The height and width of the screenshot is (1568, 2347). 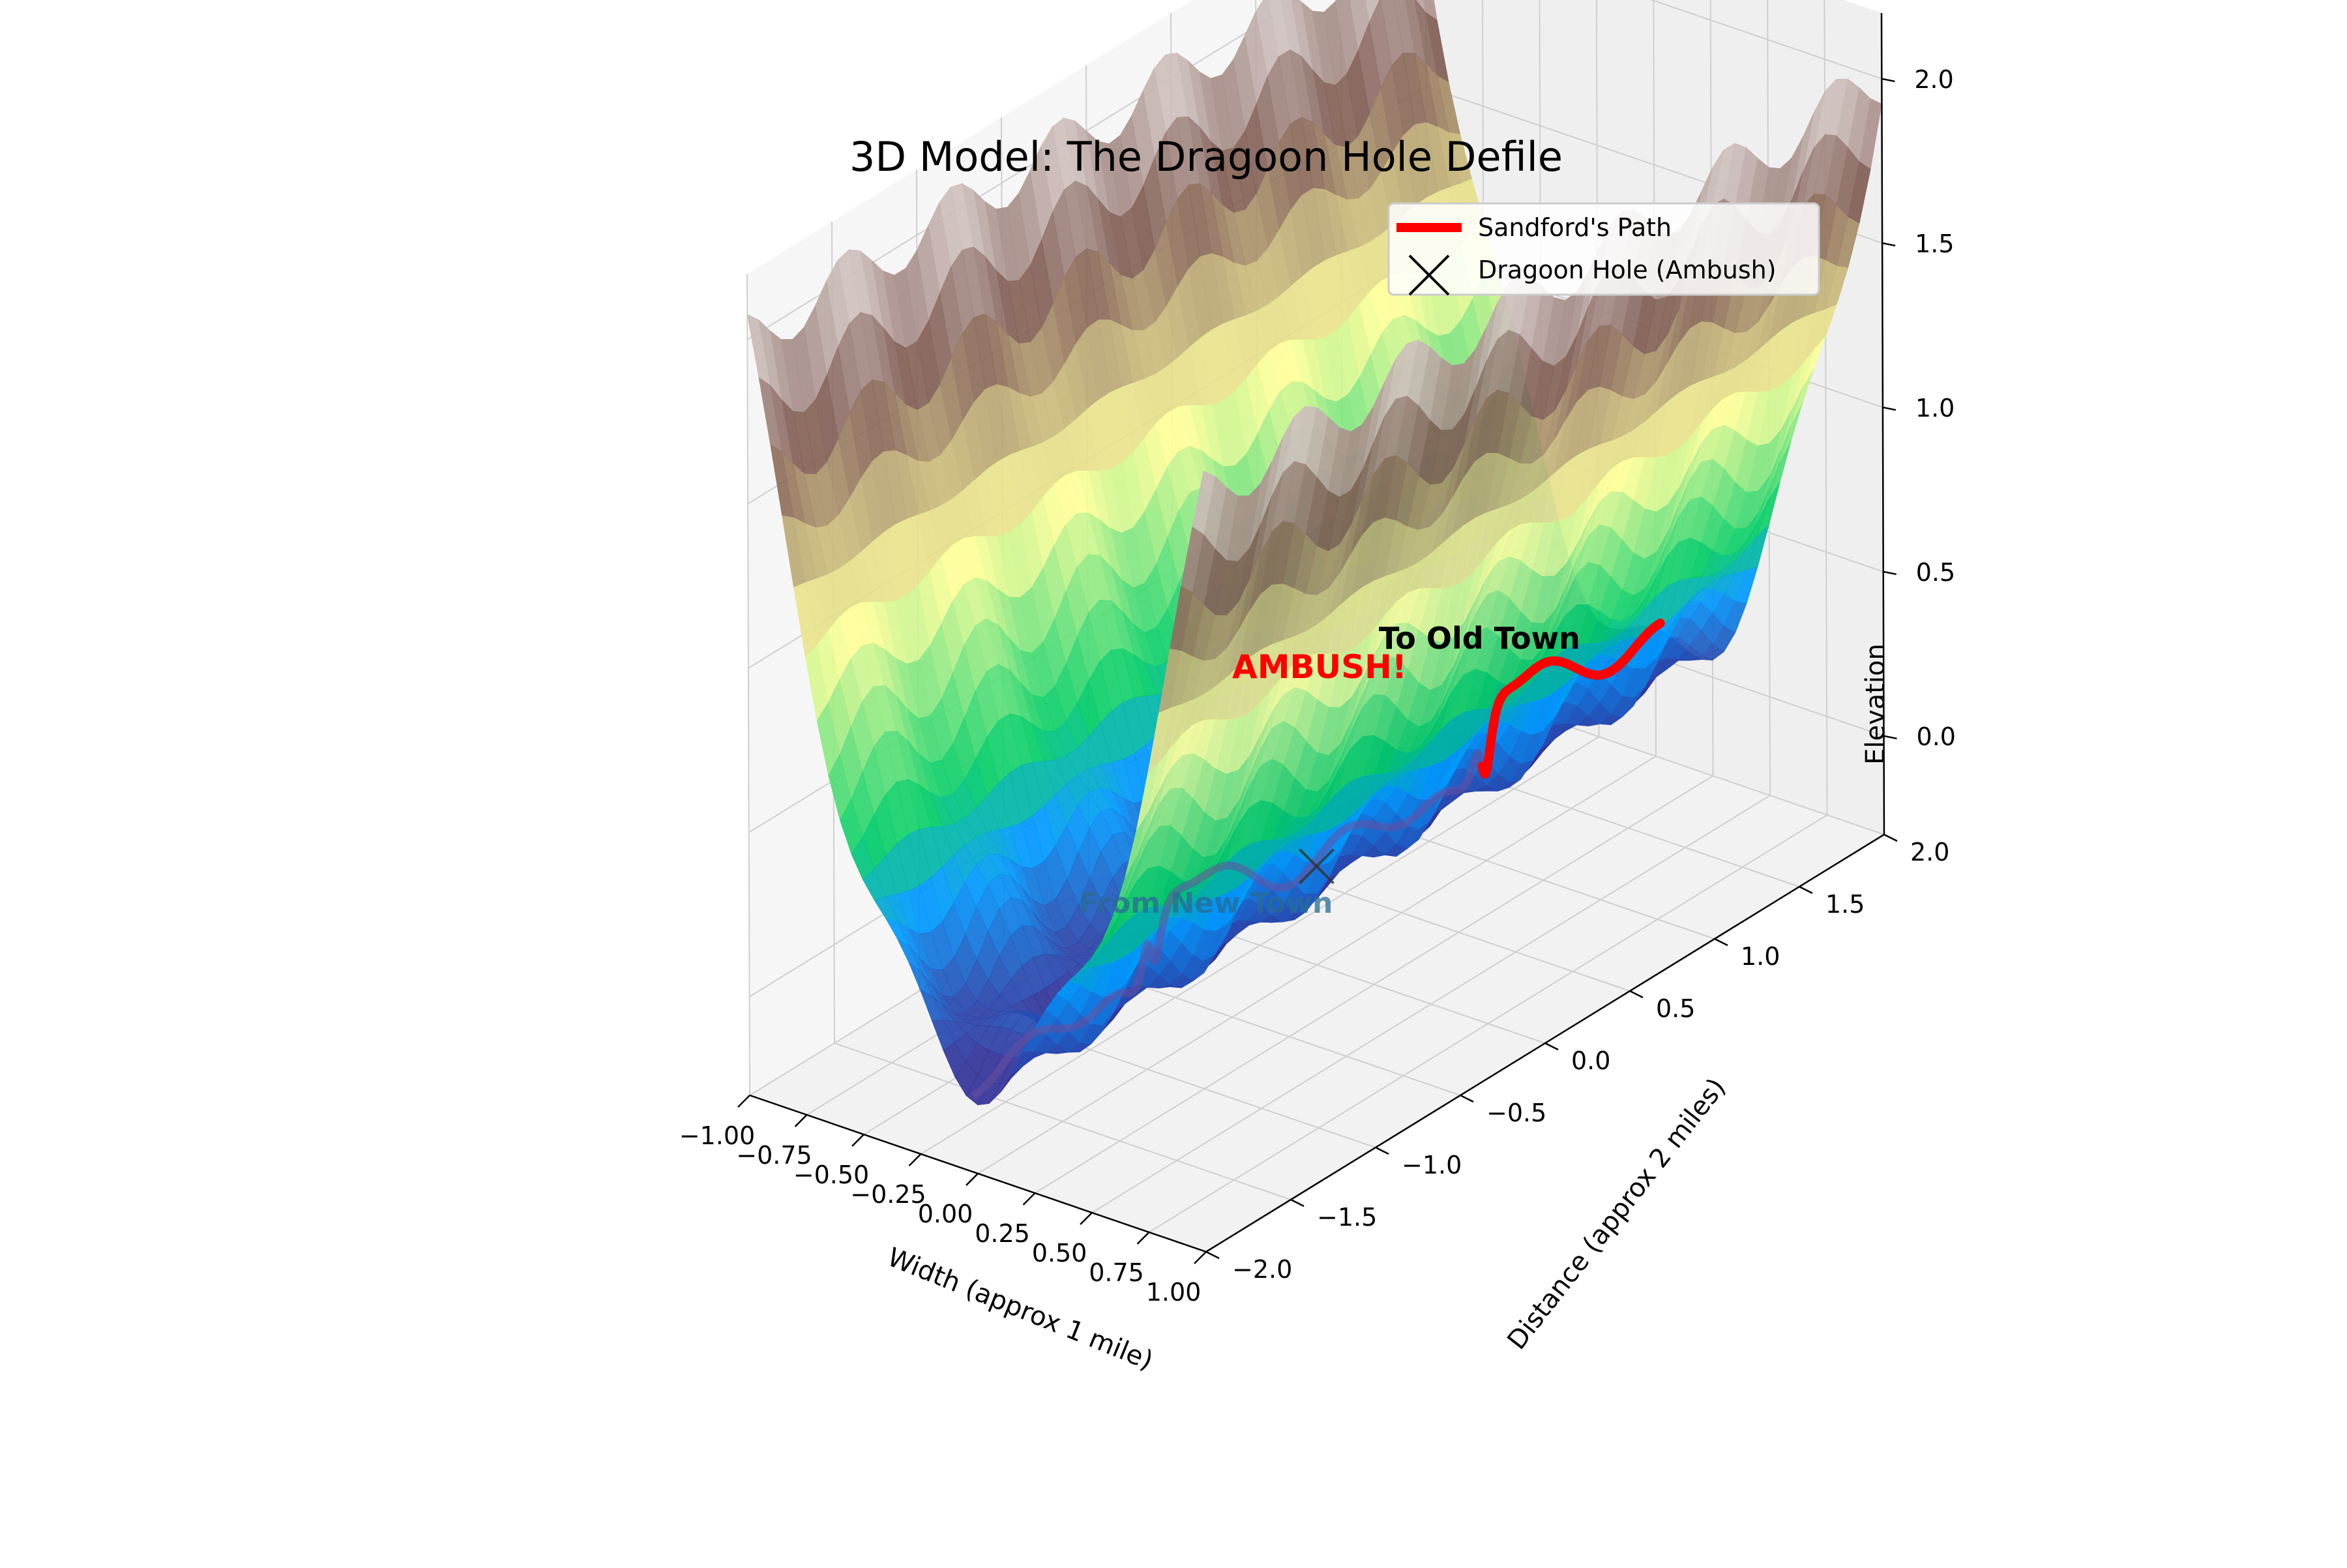 What do you see at coordinates (945, 1214) in the screenshot?
I see `x-tick-label: 0.00` at bounding box center [945, 1214].